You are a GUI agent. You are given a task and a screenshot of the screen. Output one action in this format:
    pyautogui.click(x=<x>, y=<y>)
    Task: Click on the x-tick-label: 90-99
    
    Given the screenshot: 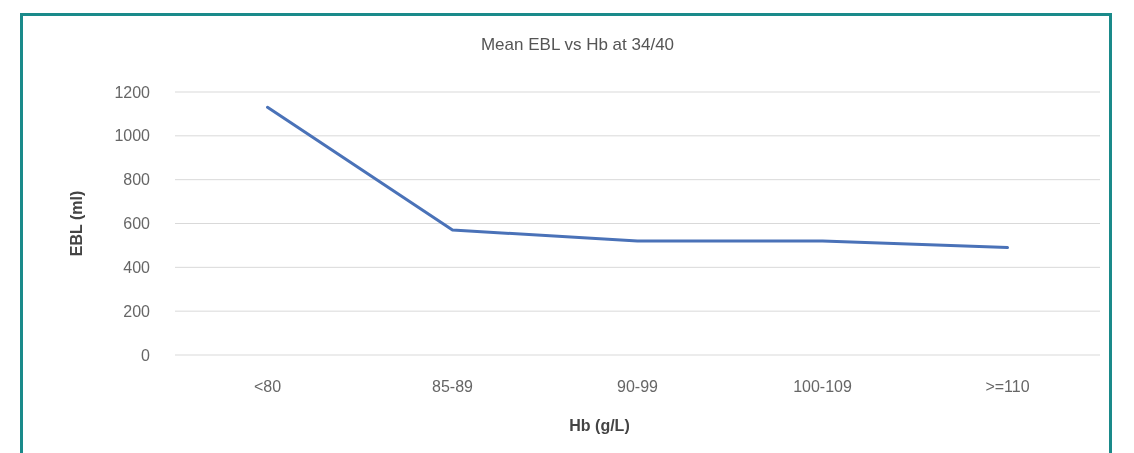 What is the action you would take?
    pyautogui.click(x=638, y=386)
    